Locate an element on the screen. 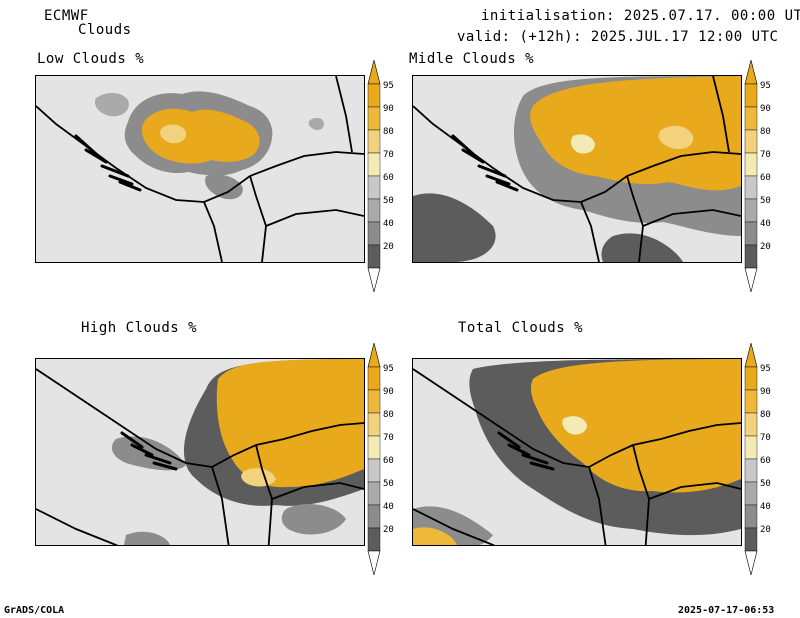 This screenshot has width=800, height=618. panel-title-total-clouds: Total Clouds % is located at coordinates (521, 328).